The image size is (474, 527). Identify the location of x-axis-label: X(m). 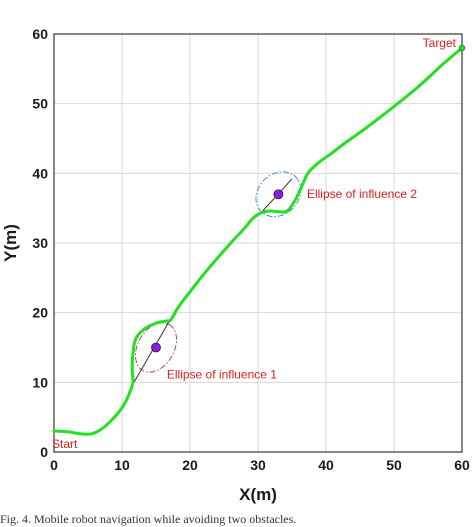
(258, 494).